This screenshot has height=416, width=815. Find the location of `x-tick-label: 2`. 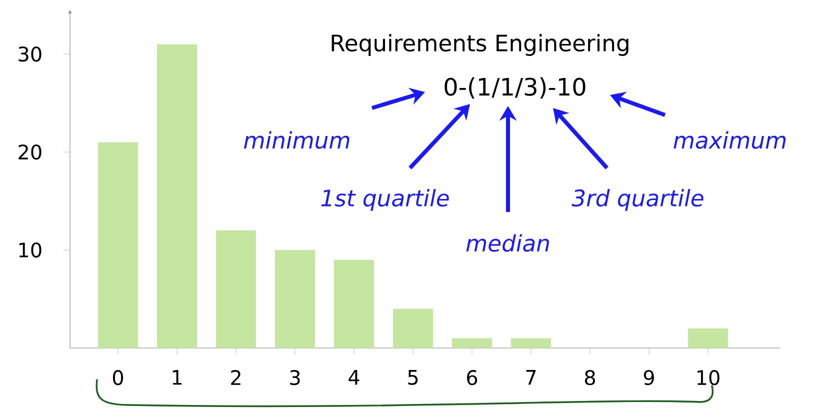

x-tick-label: 2 is located at coordinates (235, 377).